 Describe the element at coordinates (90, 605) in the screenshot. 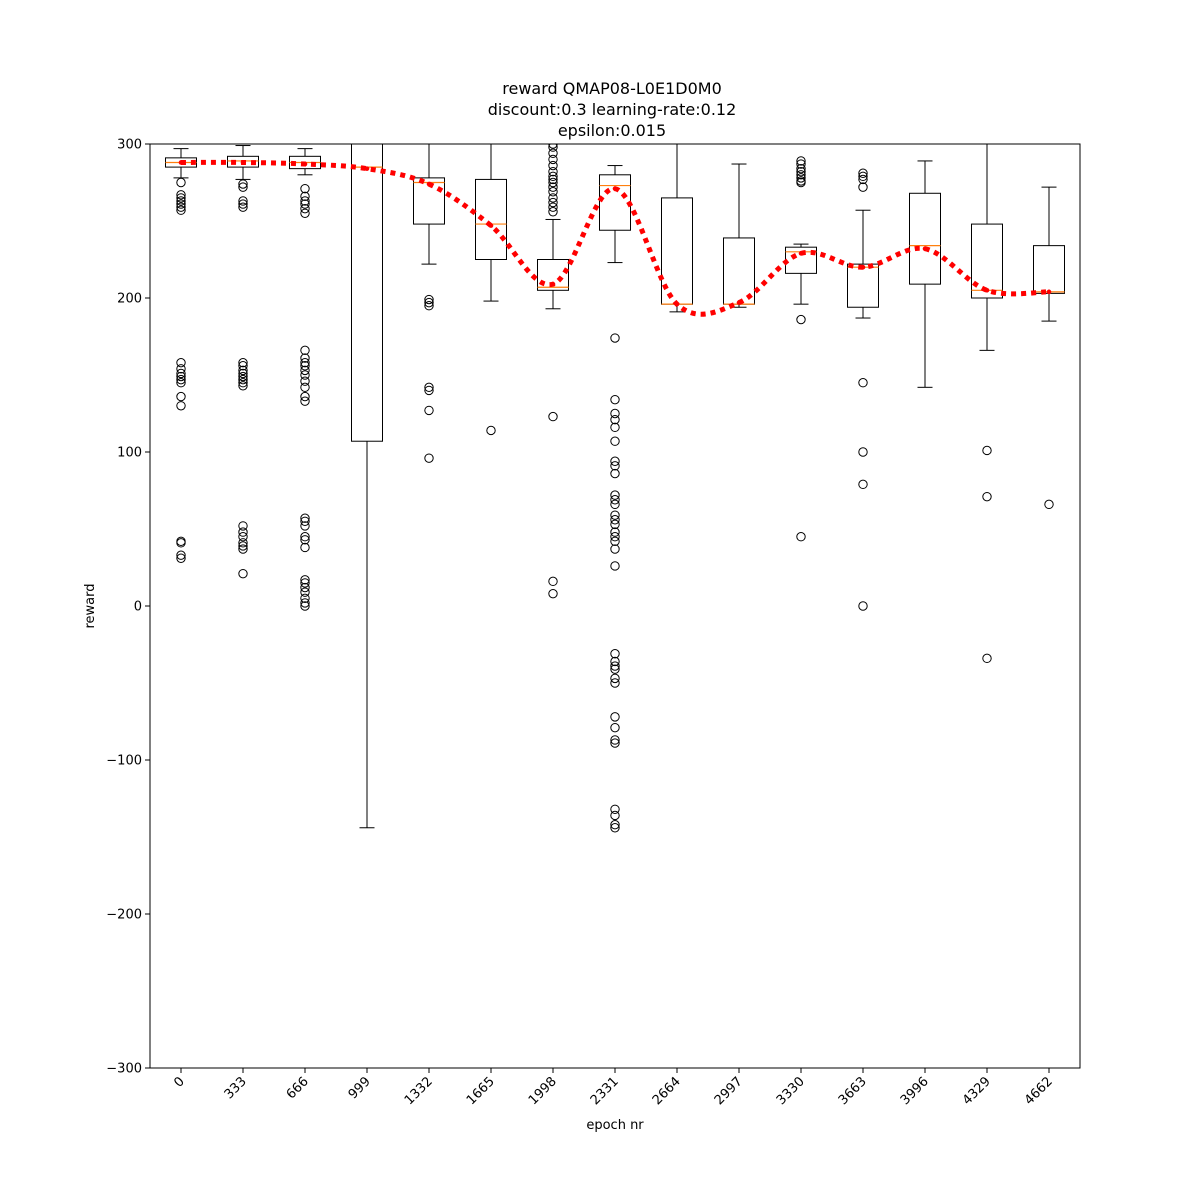

I see `y-axis-label: reward` at that location.